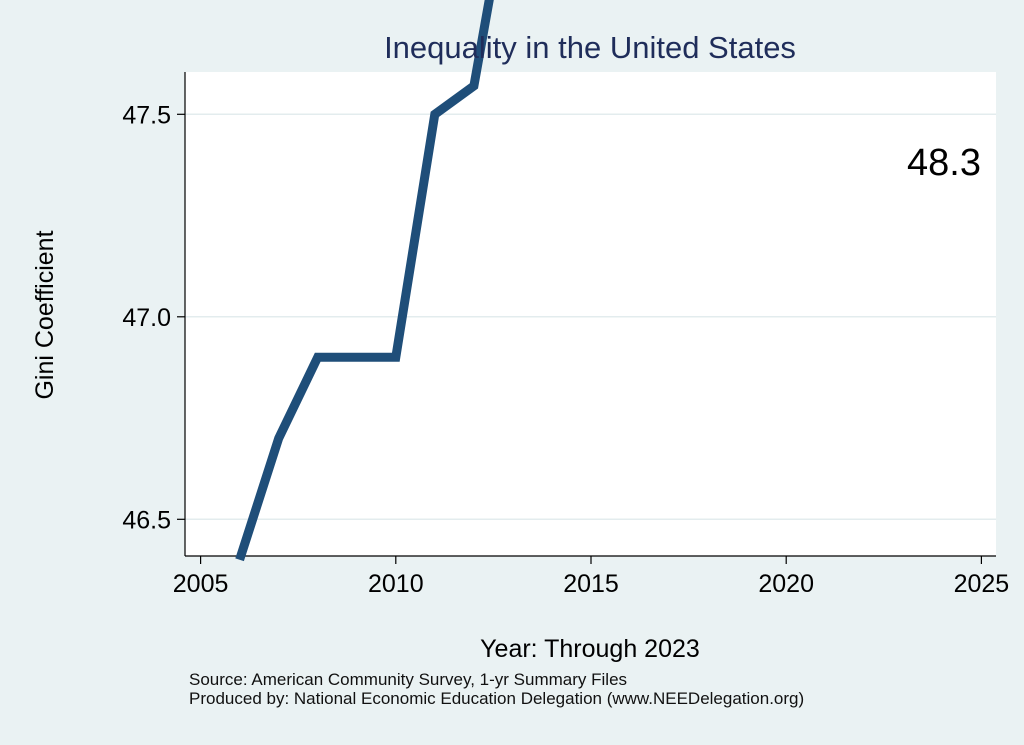 This screenshot has width=1024, height=745. What do you see at coordinates (786, 584) in the screenshot?
I see `x-tick-label: 2020` at bounding box center [786, 584].